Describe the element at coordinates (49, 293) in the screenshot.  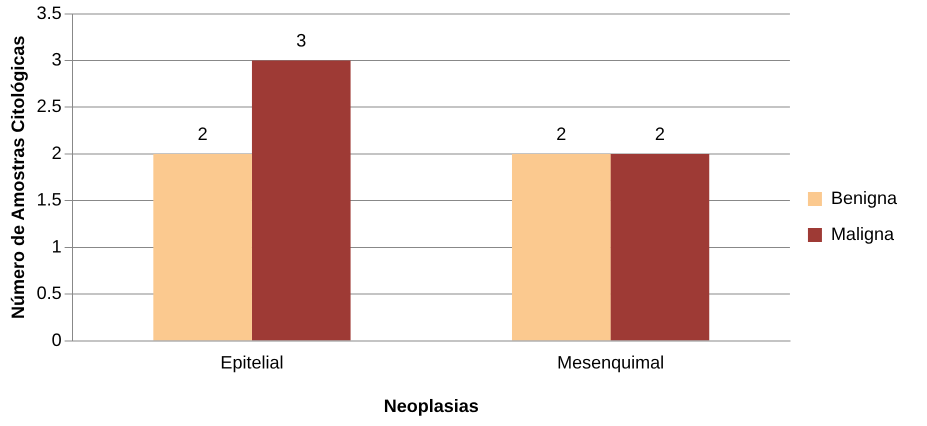
I see `y-tick-label: 0.5` at that location.